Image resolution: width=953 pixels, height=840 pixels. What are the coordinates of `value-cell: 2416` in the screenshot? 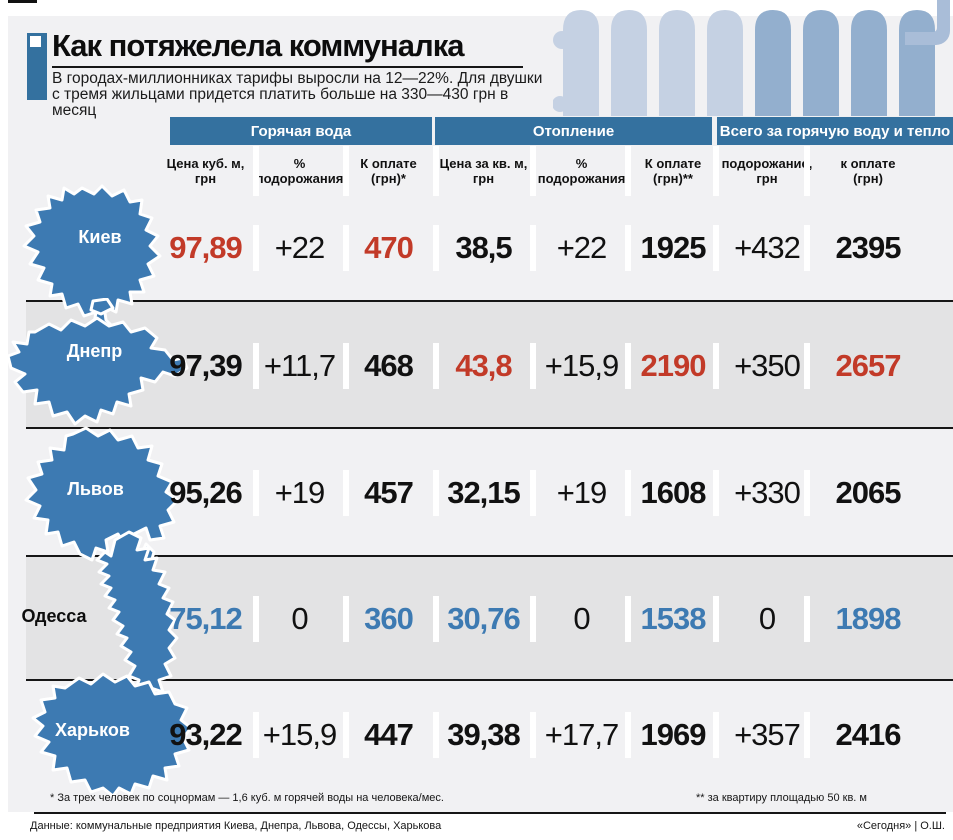 It's located at (868, 734).